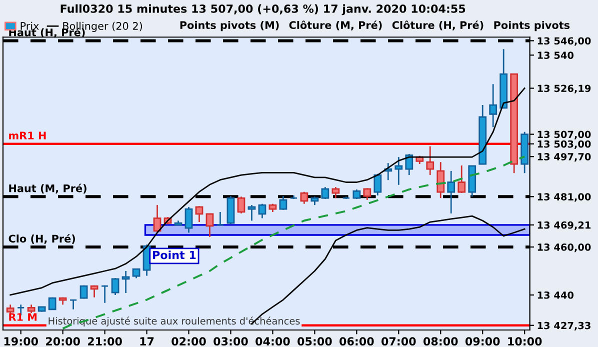 The height and width of the screenshot is (347, 598). What do you see at coordinates (564, 197) in the screenshot?
I see `y-tick-label: 13 481,00` at bounding box center [564, 197].